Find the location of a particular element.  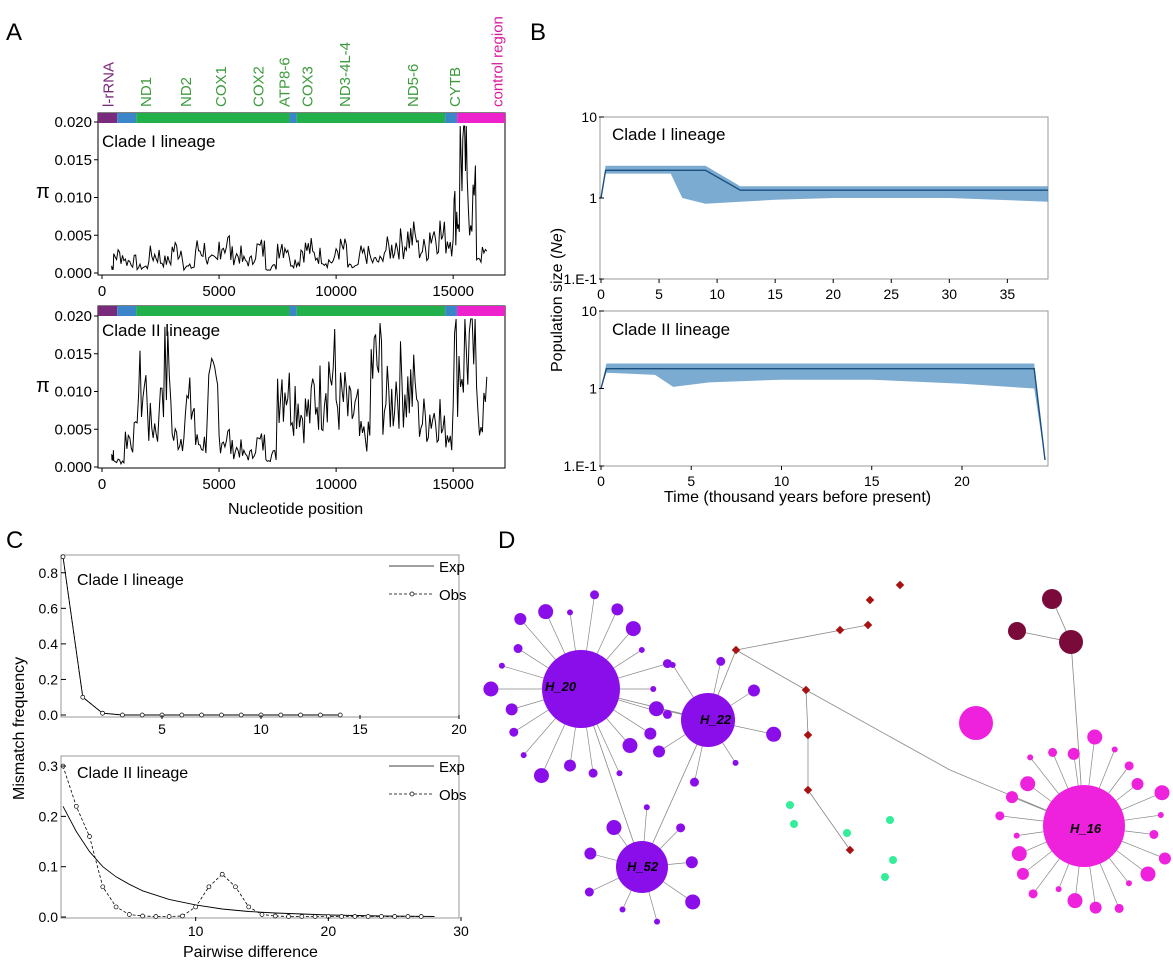

bsp-plot-2-yticks: 1.E-1 1 10 is located at coordinates (584, 388).